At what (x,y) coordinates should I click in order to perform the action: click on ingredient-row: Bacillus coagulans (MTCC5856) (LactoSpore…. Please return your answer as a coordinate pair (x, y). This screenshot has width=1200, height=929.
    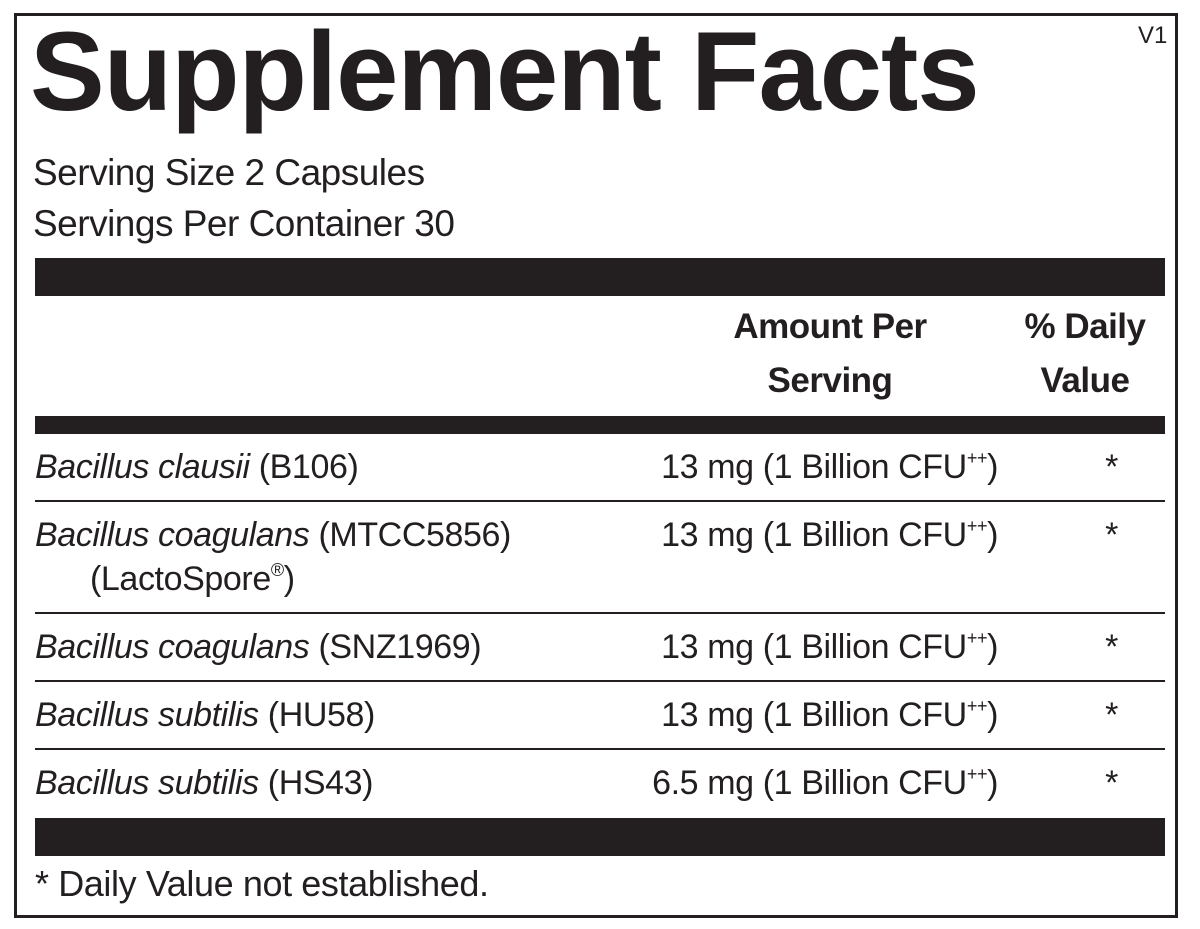
    Looking at the image, I should click on (600, 558).